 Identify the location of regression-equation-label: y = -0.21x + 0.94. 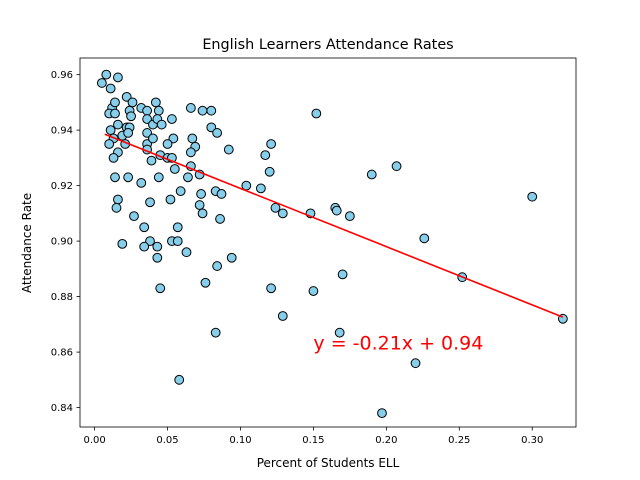
(398, 343).